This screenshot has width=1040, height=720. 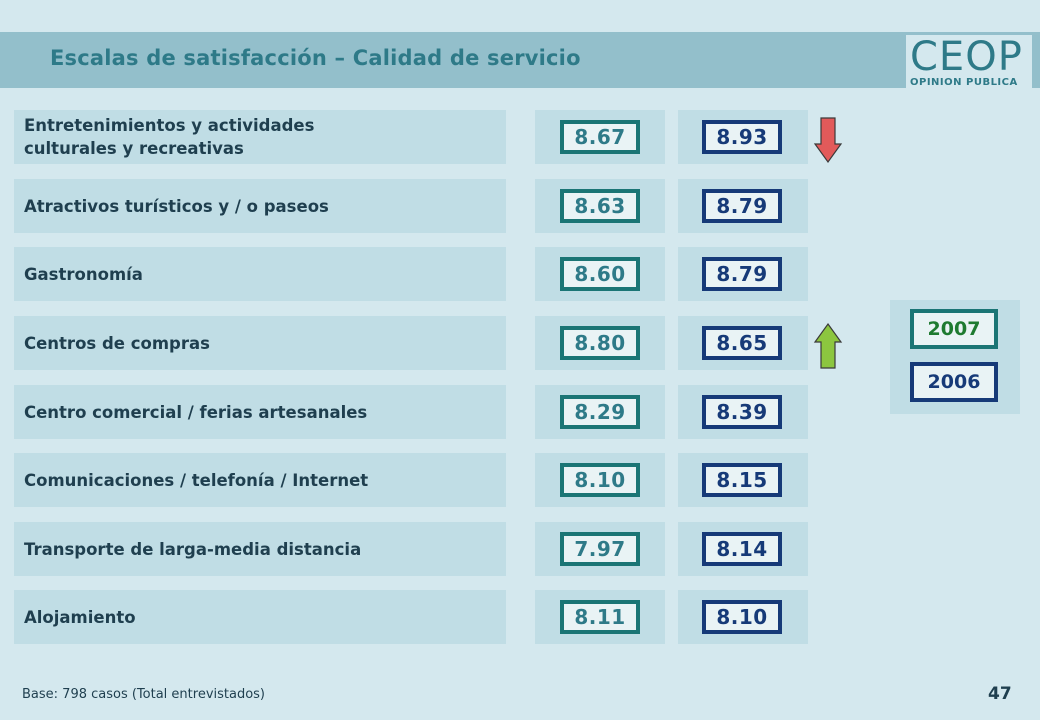 What do you see at coordinates (966, 57) in the screenshot?
I see `logo-text: CEOP` at bounding box center [966, 57].